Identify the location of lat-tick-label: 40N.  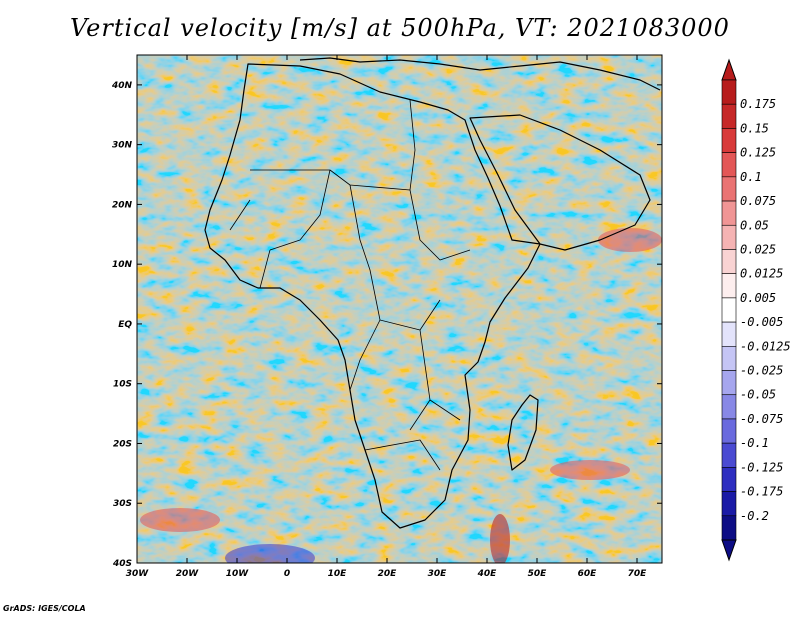
(122, 86).